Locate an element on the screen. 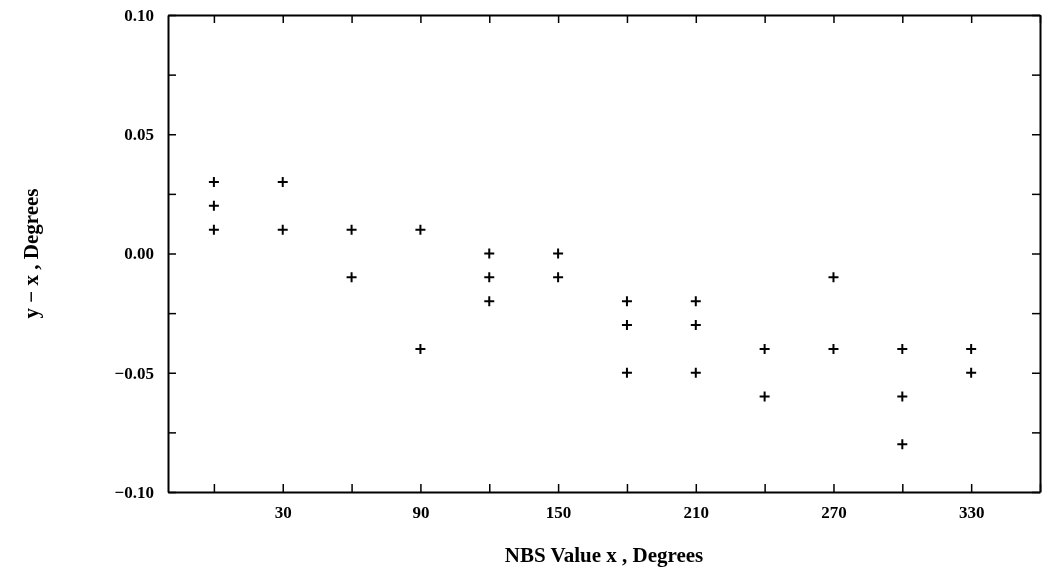 The height and width of the screenshot is (575, 1045). y-axis-title: y − x , Degrees is located at coordinates (31, 253).